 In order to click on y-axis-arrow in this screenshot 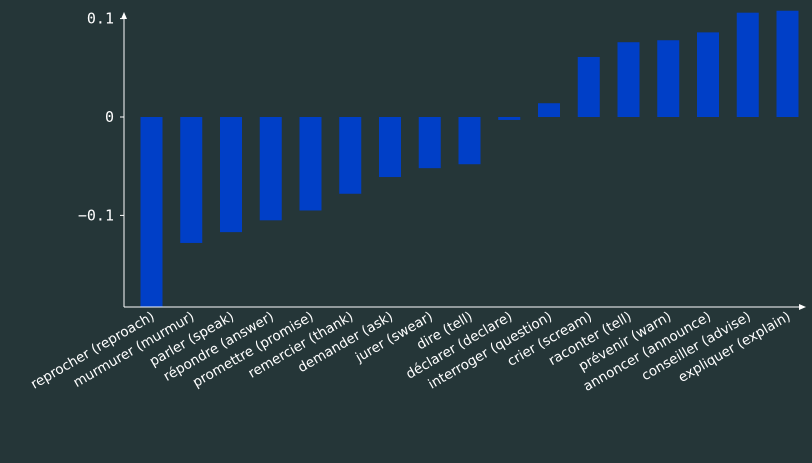, I will do `click(124, 15)`.